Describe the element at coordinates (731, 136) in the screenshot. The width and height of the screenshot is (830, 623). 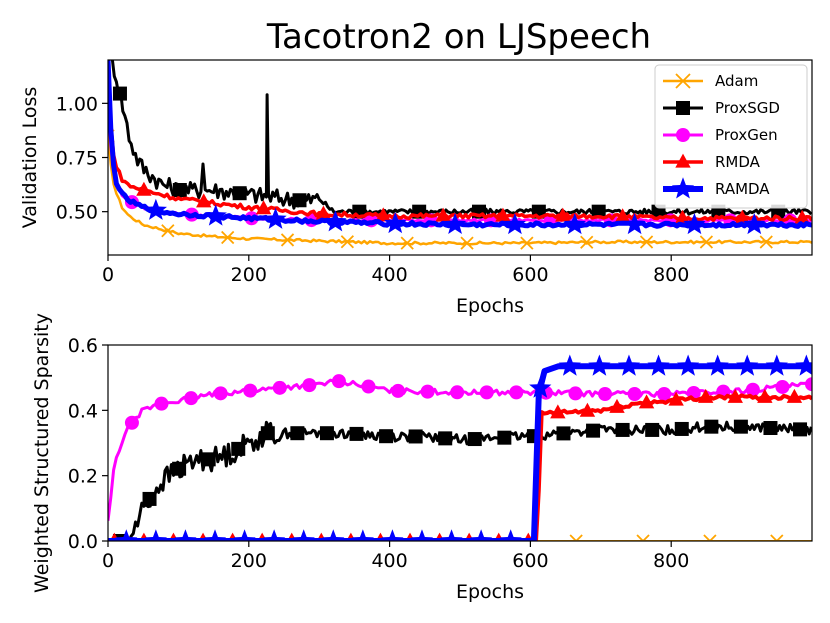
I see `legend: Adam ProxSGD ProxGen RMDA RAMDA` at that location.